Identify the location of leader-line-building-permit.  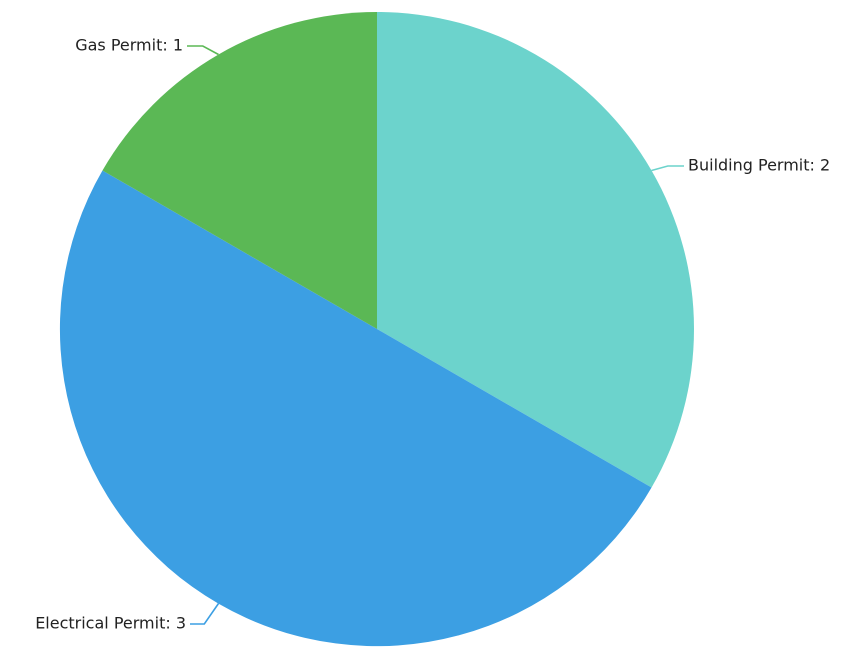
(667, 168).